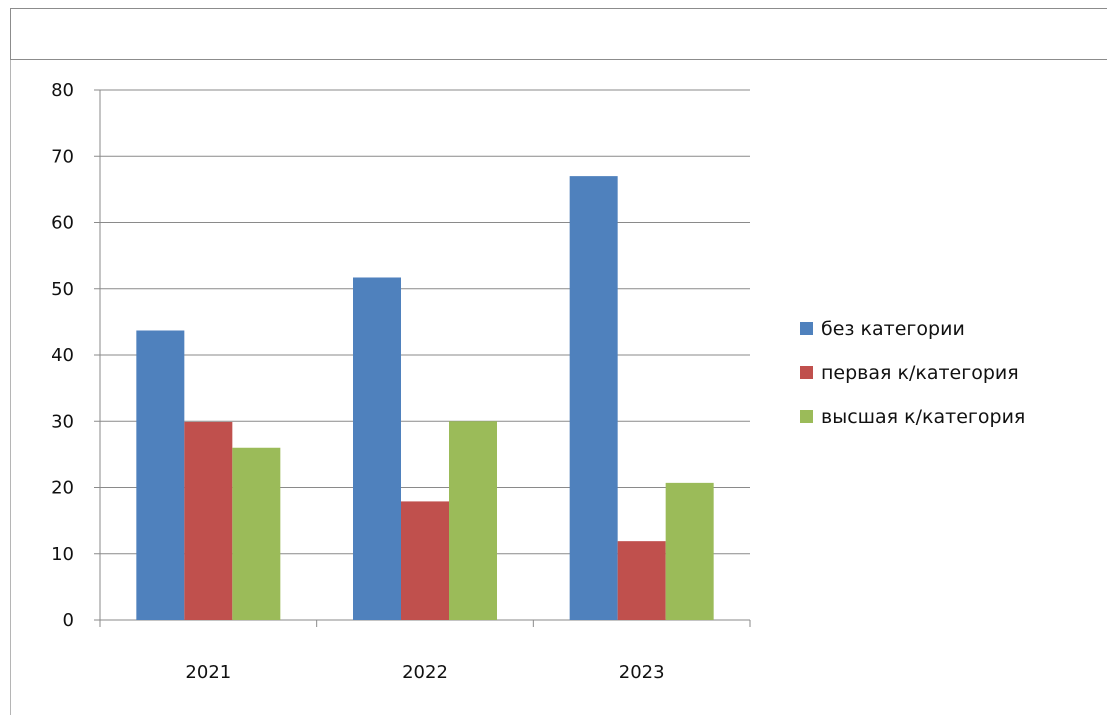  I want to click on chart-header-box, so click(558, 34).